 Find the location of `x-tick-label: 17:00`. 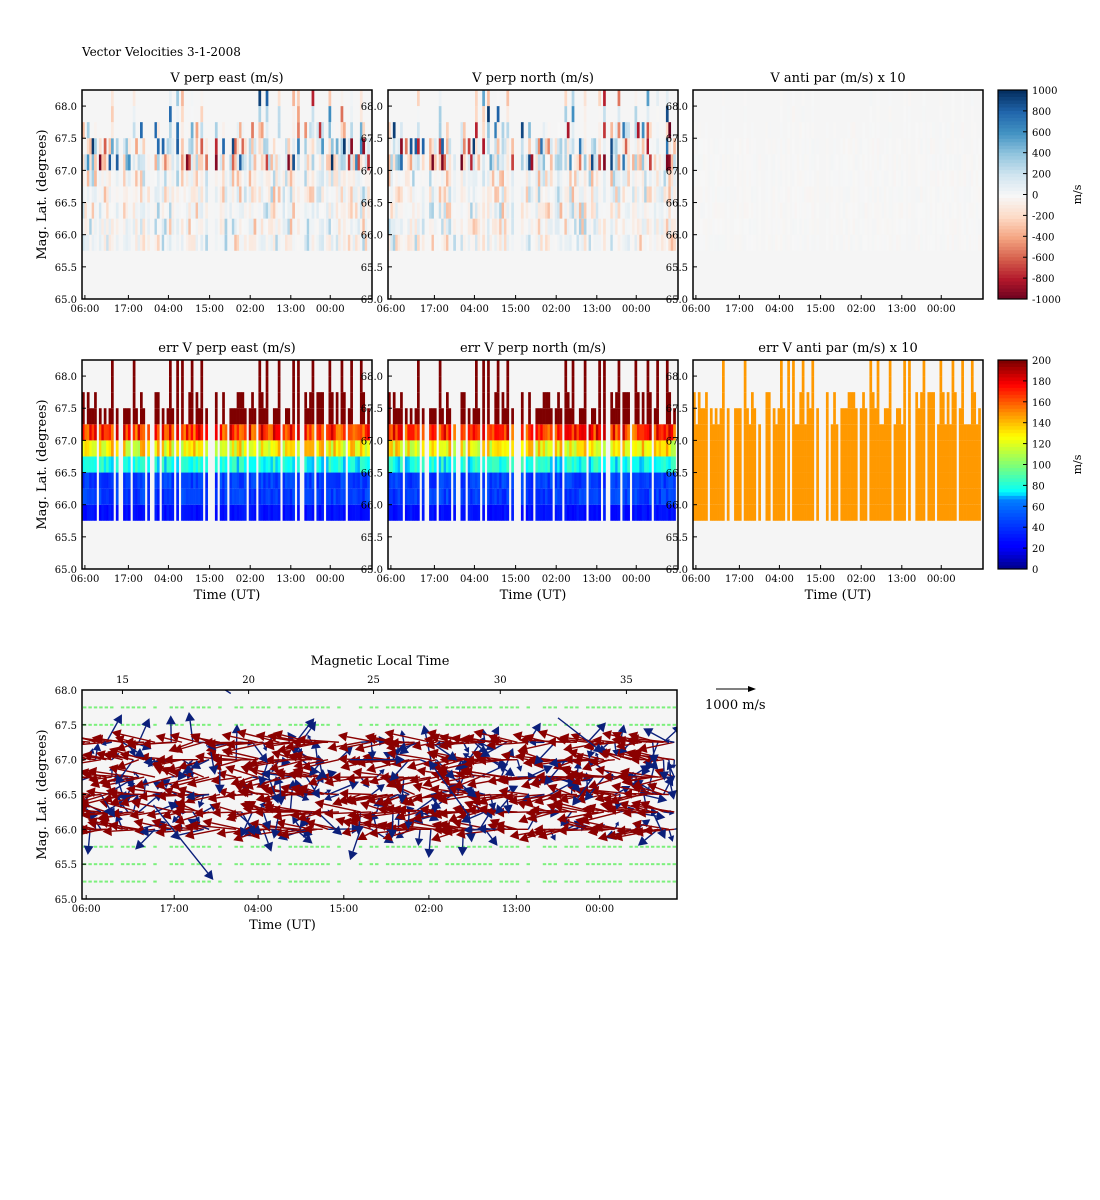

x-tick-label: 17:00 is located at coordinates (739, 579).